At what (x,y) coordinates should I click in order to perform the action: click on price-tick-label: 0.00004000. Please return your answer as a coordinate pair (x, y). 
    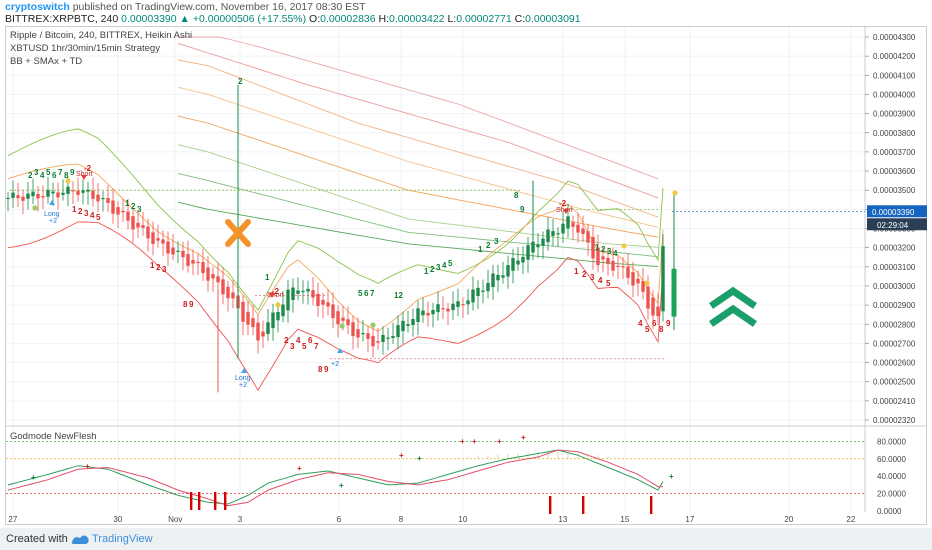
    Looking at the image, I should click on (894, 94).